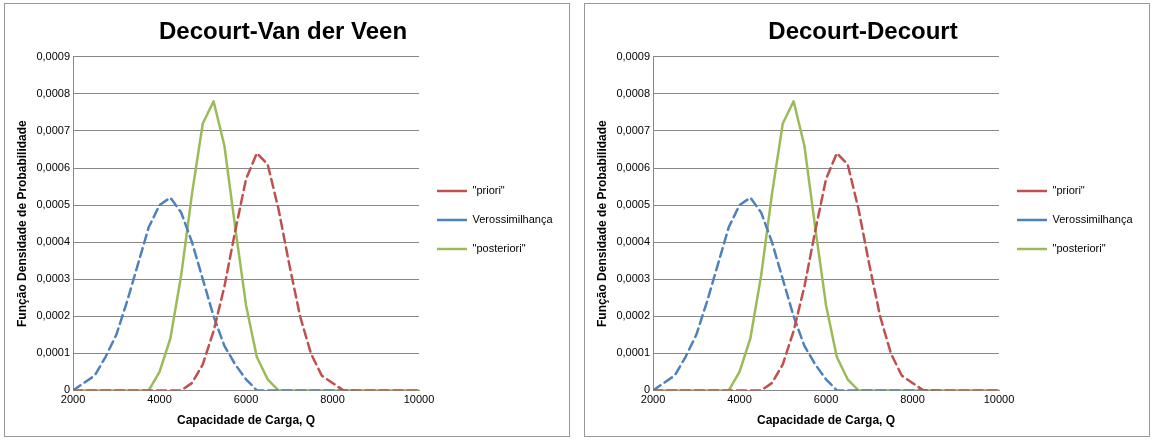 This screenshot has height=441, width=1155. What do you see at coordinates (283, 31) in the screenshot?
I see `chart-title: Decourt-Van der Veen` at bounding box center [283, 31].